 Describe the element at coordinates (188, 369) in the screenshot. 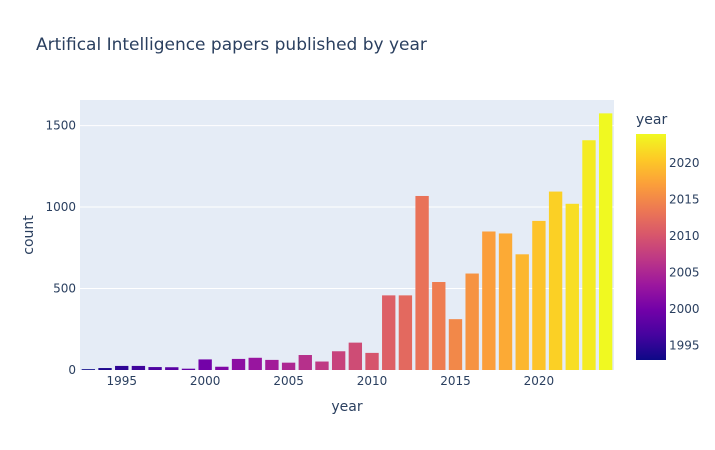

I see `bar-1999` at that location.